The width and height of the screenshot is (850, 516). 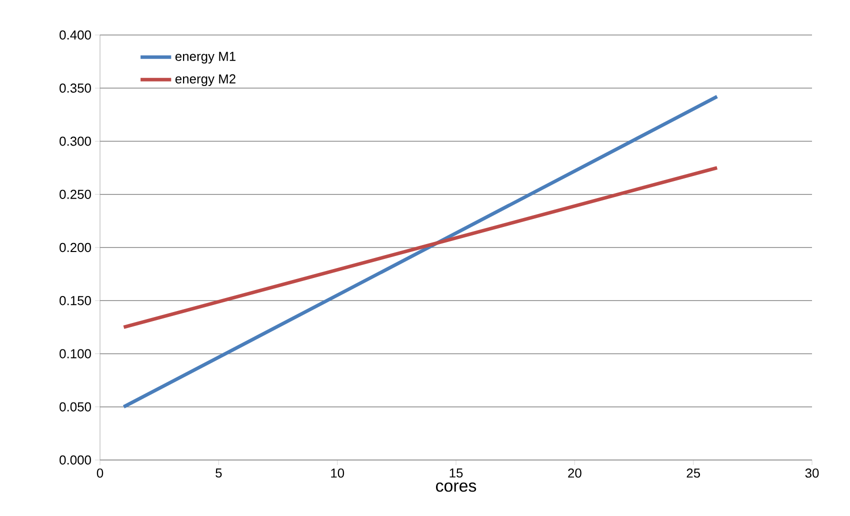 What do you see at coordinates (75, 460) in the screenshot?
I see `y-tick-label: 0.000` at bounding box center [75, 460].